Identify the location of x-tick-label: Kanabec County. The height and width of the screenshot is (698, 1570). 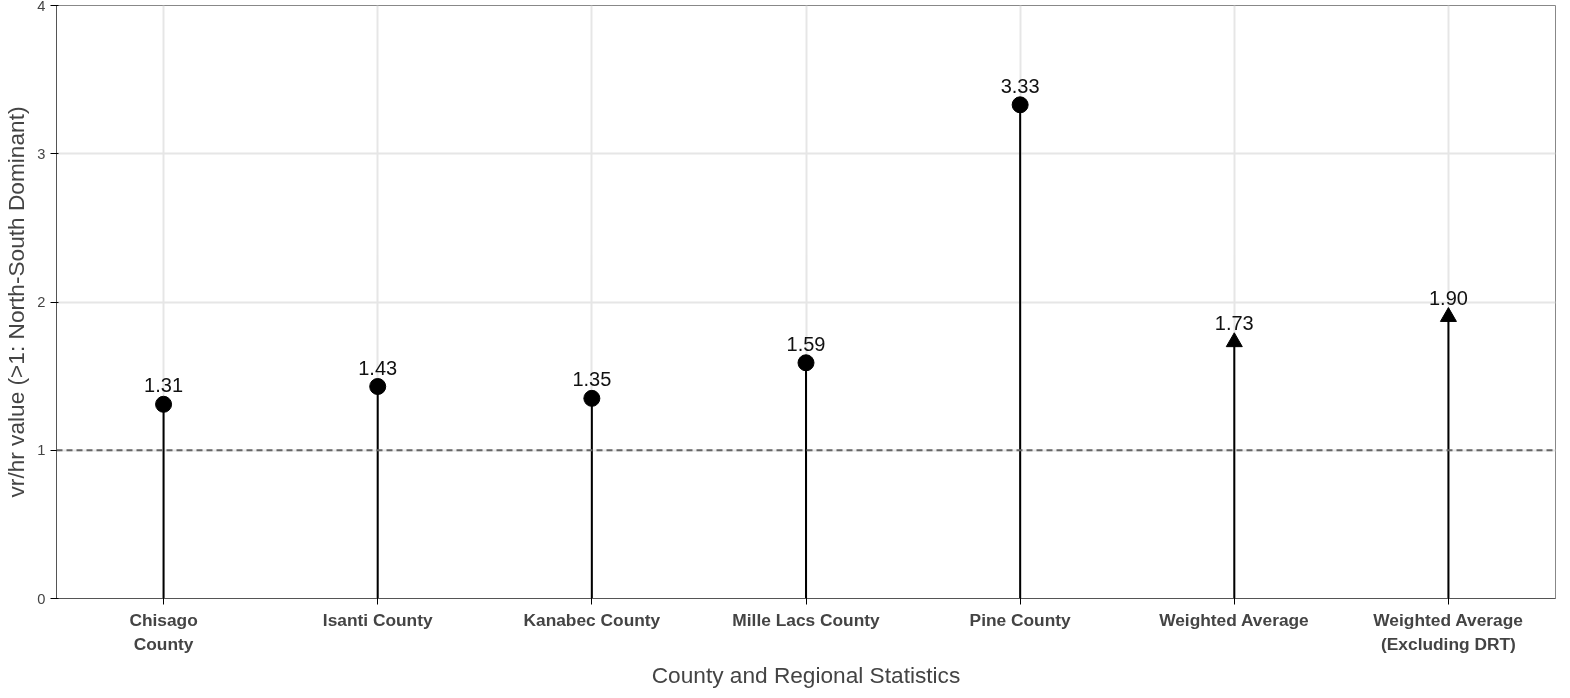
(592, 619).